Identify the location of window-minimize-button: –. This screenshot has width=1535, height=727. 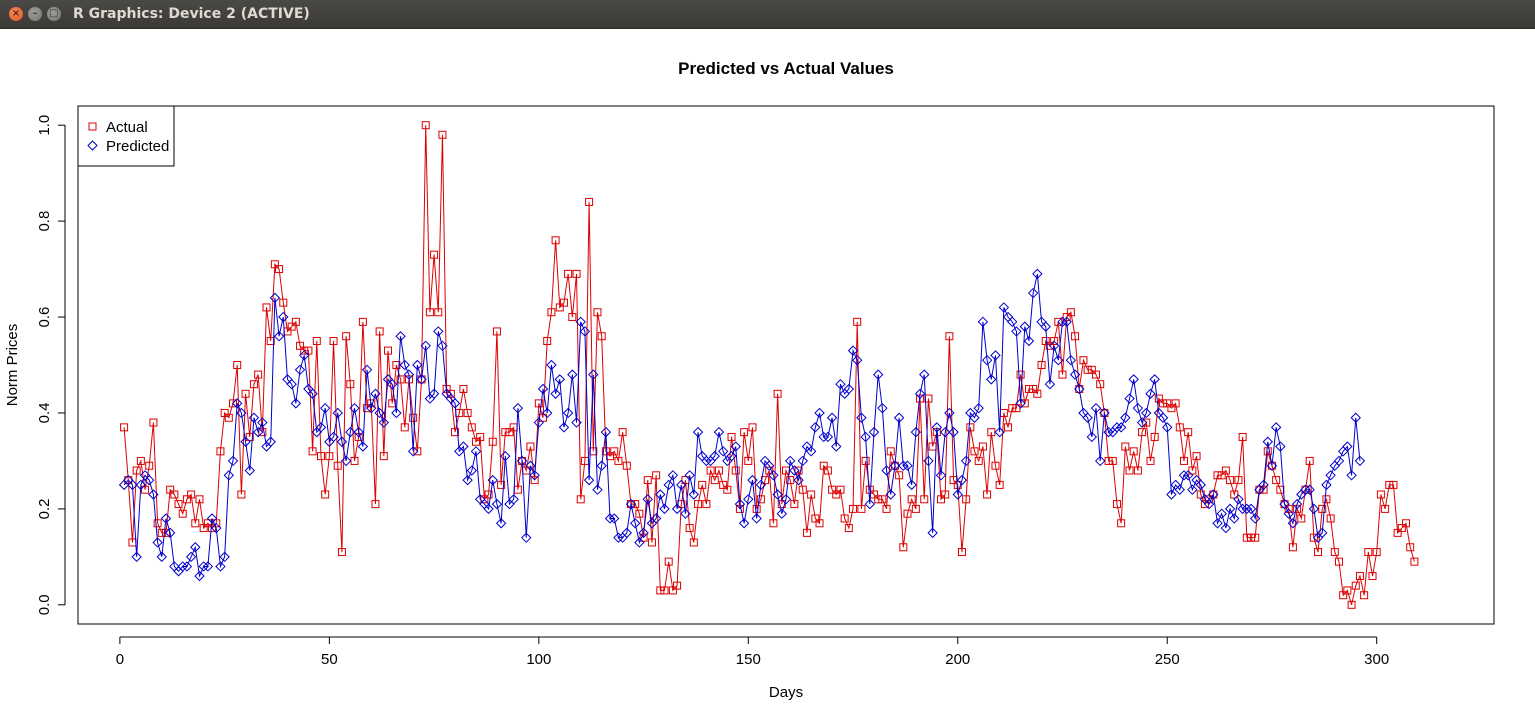
(35, 14).